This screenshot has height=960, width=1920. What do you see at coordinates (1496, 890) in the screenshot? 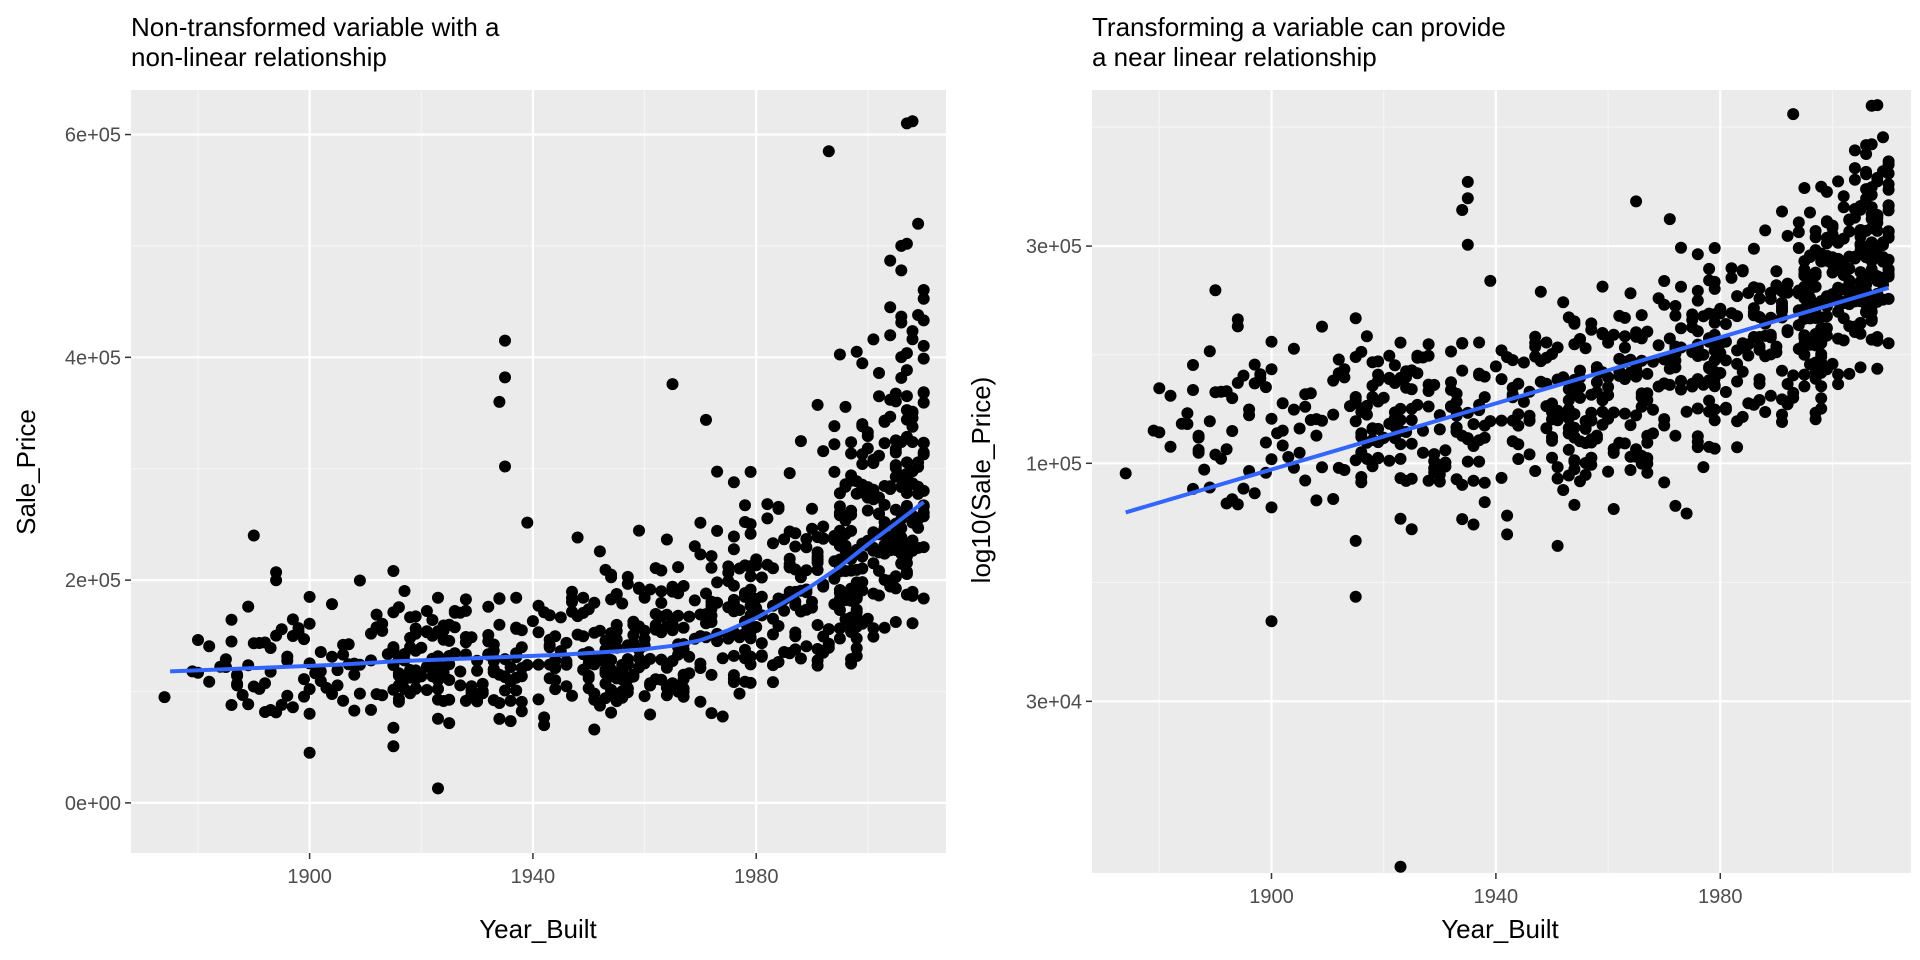
I see `right-x-ticks: 1900 1940 1980` at bounding box center [1496, 890].